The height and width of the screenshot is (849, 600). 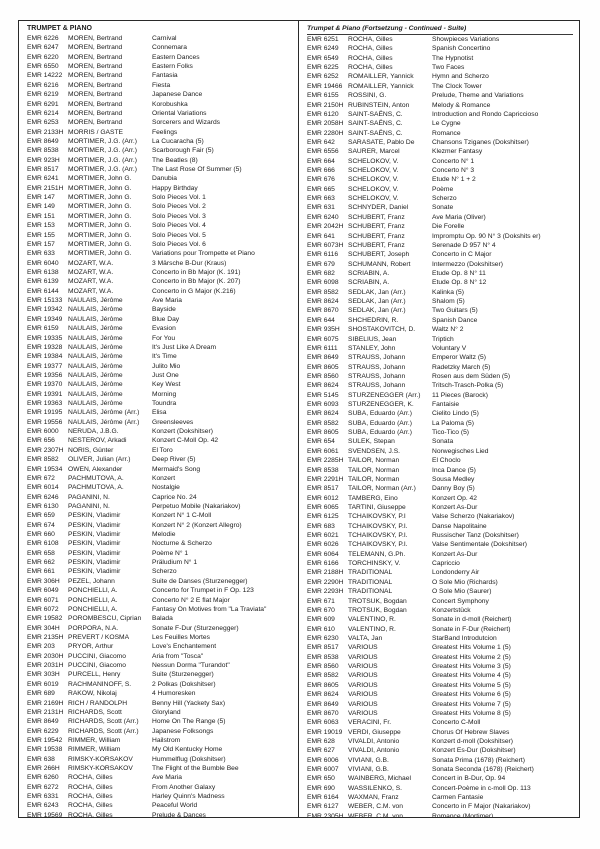 I want to click on piece-title: Russischer Tanz (Dokshitser), so click(x=475, y=536).